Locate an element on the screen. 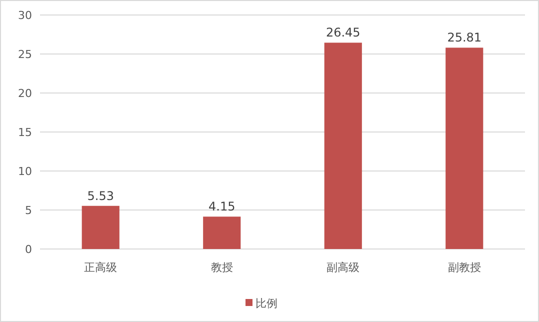 Image resolution: width=539 pixels, height=322 pixels. y-tick-label: 0 is located at coordinates (28, 249).